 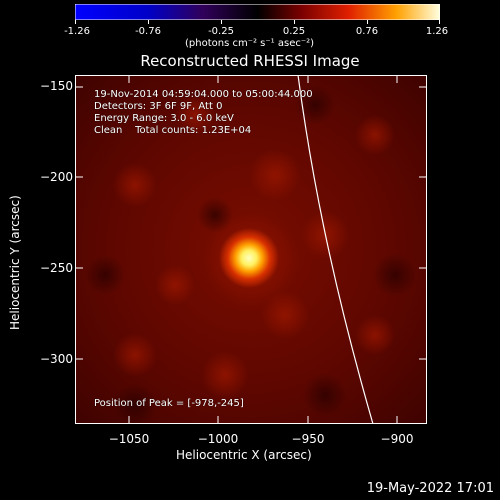 What do you see at coordinates (56, 359) in the screenshot?
I see `y-tick-label: −300` at bounding box center [56, 359].